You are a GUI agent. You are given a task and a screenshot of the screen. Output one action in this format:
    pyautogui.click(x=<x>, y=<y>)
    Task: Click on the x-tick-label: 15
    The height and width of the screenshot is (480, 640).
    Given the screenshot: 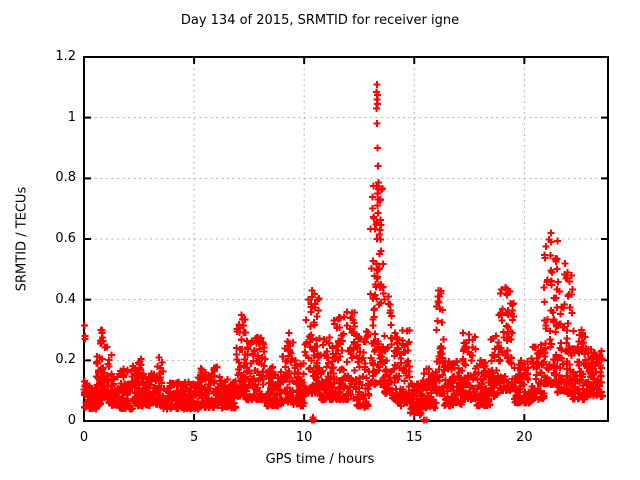 What is the action you would take?
    pyautogui.click(x=414, y=437)
    